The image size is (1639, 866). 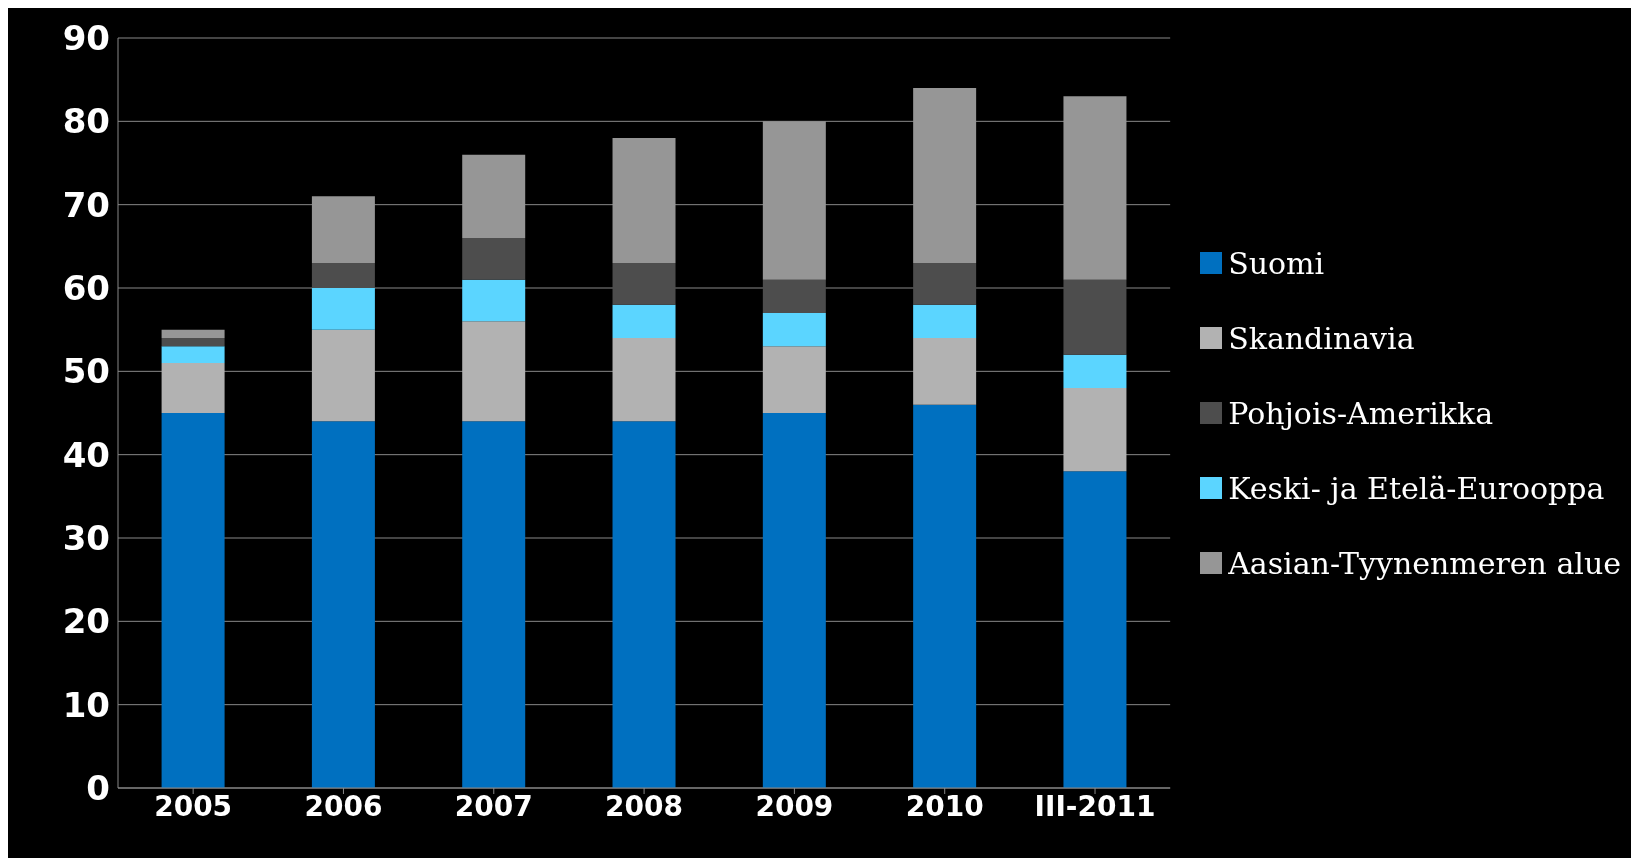 What do you see at coordinates (86, 538) in the screenshot?
I see `y-tick-label: 30` at bounding box center [86, 538].